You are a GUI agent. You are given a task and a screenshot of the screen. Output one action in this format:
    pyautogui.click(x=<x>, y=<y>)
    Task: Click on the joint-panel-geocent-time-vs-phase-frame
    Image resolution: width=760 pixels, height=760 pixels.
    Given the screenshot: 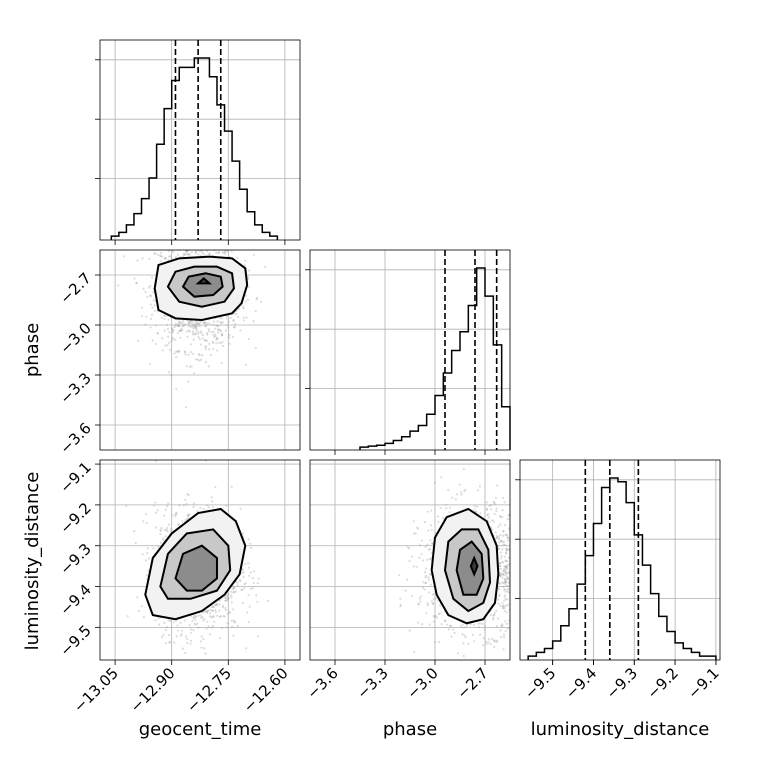 What is the action you would take?
    pyautogui.click(x=200, y=350)
    